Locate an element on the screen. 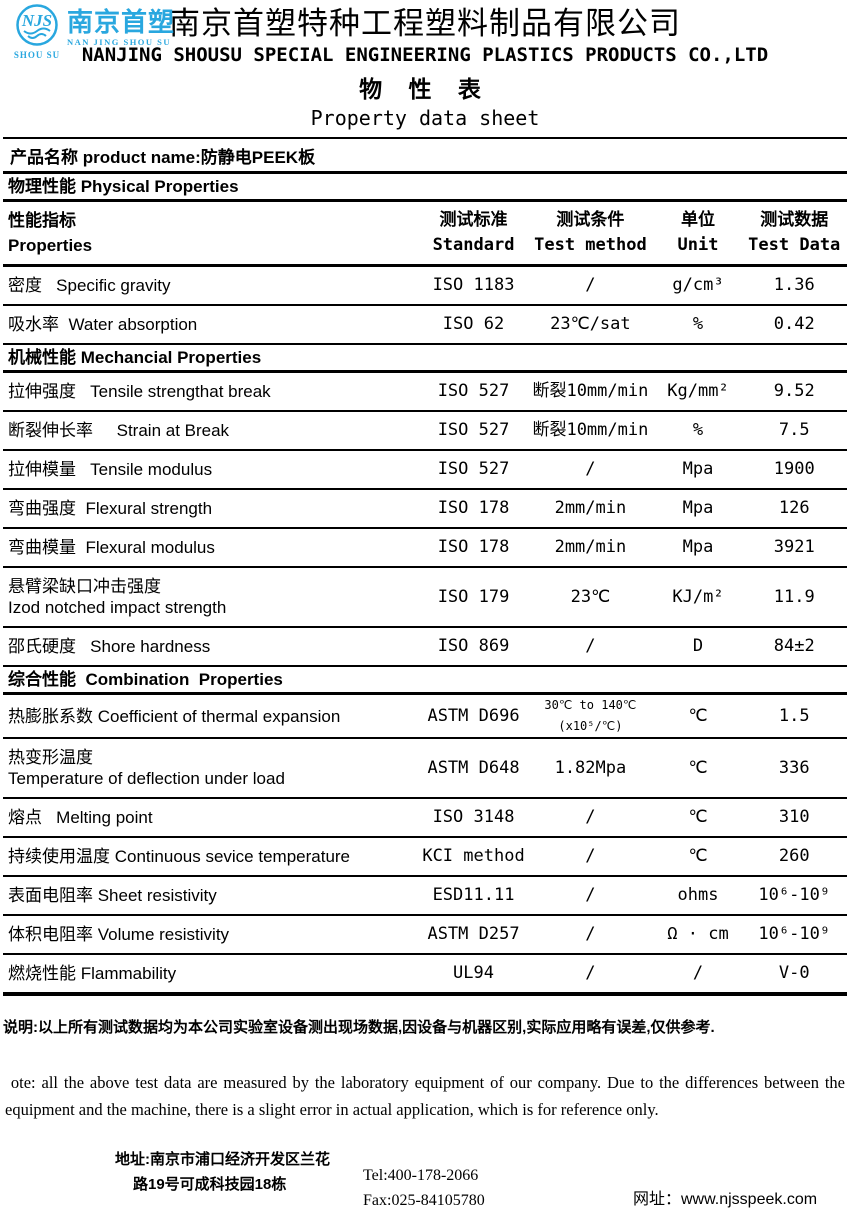  section-title: 综合性能 Combination Properties is located at coordinates (425, 680).